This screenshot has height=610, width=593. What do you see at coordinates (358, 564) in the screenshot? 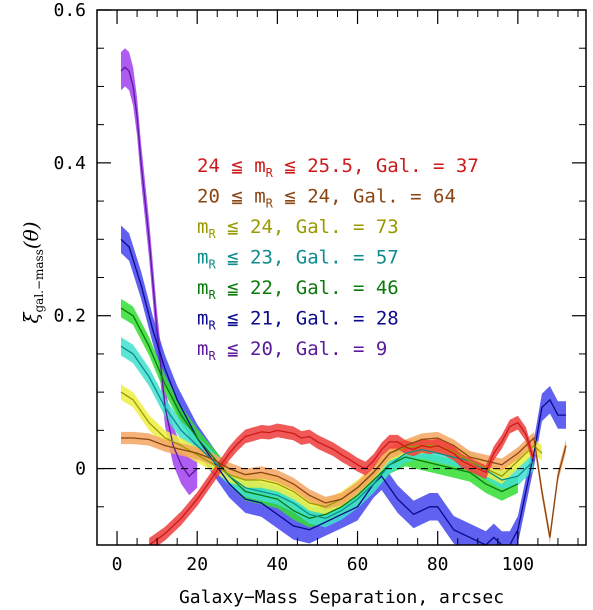
I see `x-tick-label: 60` at bounding box center [358, 564].